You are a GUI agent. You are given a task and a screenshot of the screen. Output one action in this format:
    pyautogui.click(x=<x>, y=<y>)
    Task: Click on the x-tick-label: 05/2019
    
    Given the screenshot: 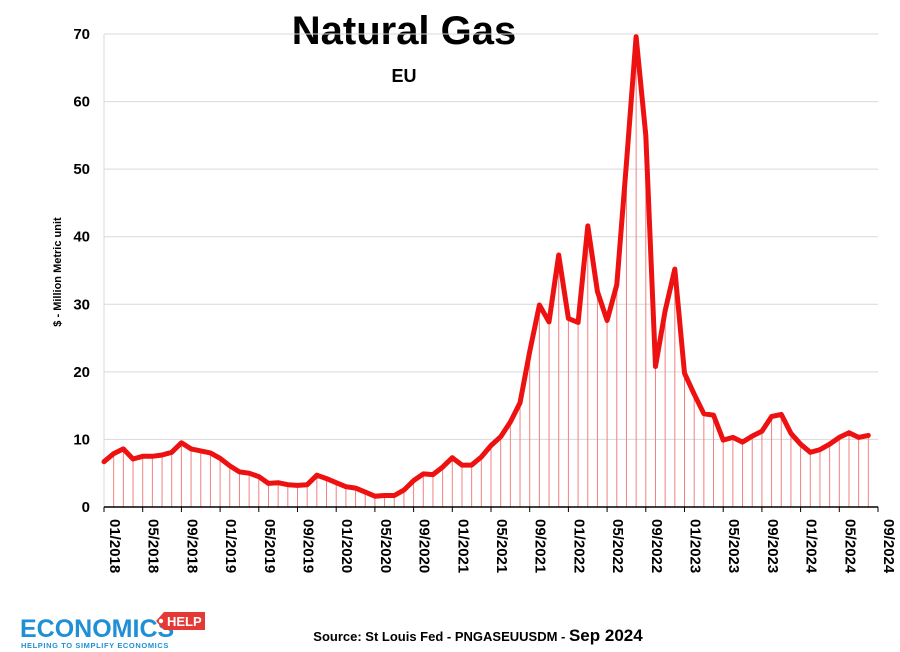 What is the action you would take?
    pyautogui.click(x=269, y=546)
    